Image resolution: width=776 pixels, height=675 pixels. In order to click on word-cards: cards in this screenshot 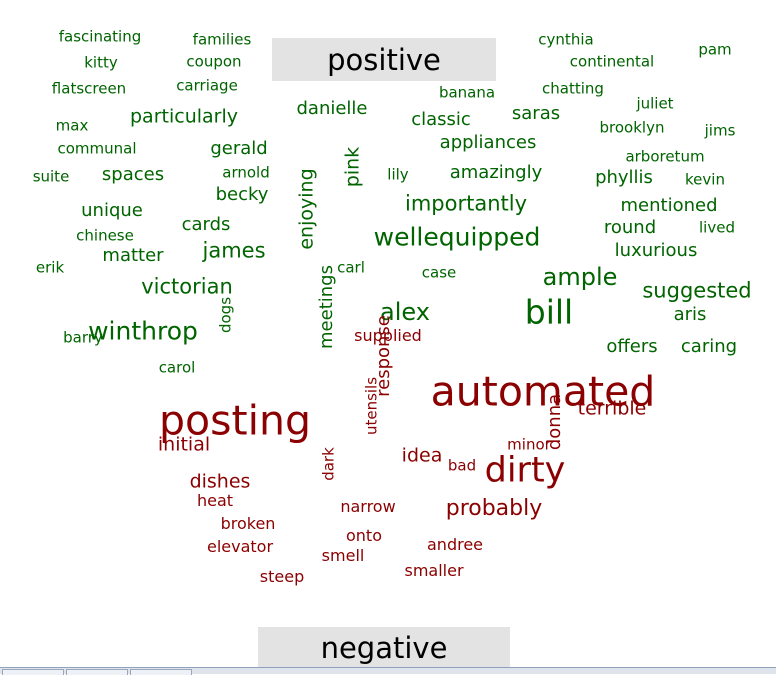, I will do `click(206, 224)`.